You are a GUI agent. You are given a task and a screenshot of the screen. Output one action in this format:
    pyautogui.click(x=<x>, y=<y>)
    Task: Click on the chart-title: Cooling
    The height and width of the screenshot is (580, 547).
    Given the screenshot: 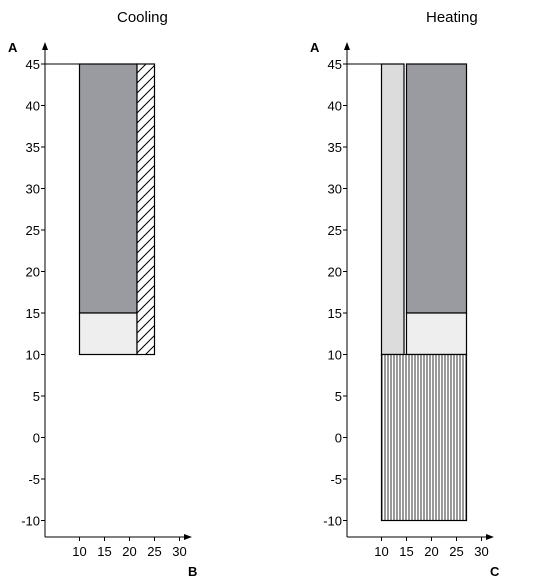 What is the action you would take?
    pyautogui.click(x=142, y=17)
    